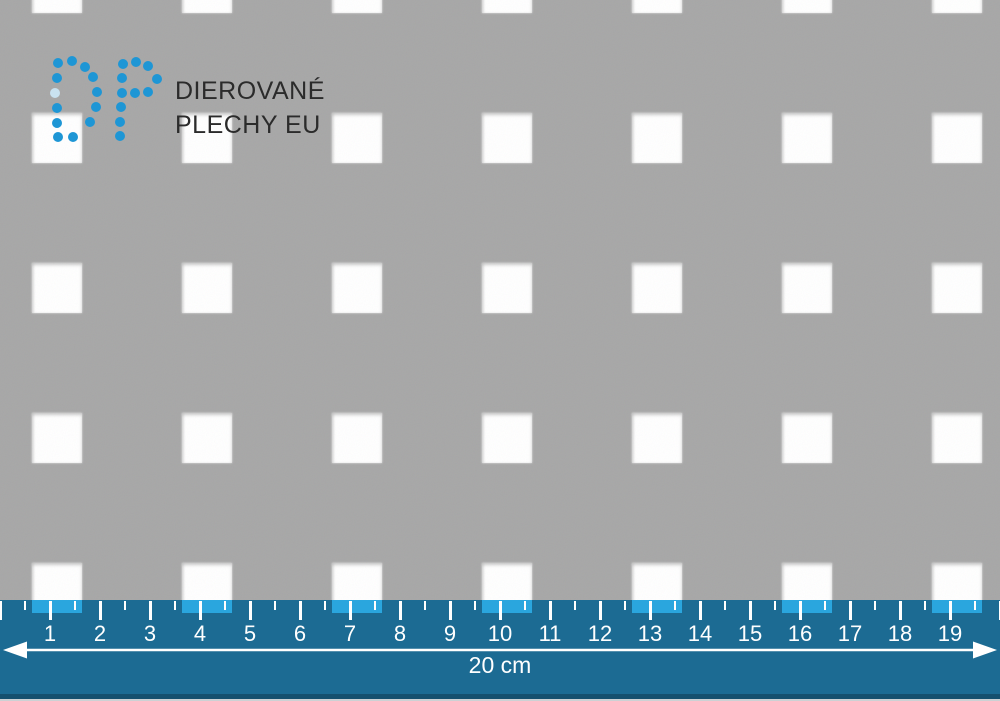 The width and height of the screenshot is (1000, 701). What do you see at coordinates (550, 633) in the screenshot?
I see `ruler-number: 11` at bounding box center [550, 633].